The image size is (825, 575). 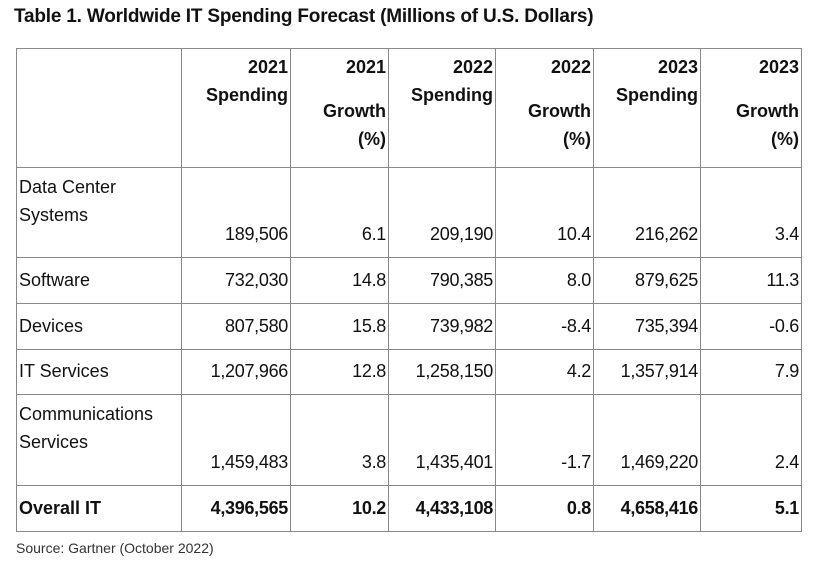 What do you see at coordinates (99, 440) in the screenshot?
I see `row-label: Communications Services` at bounding box center [99, 440].